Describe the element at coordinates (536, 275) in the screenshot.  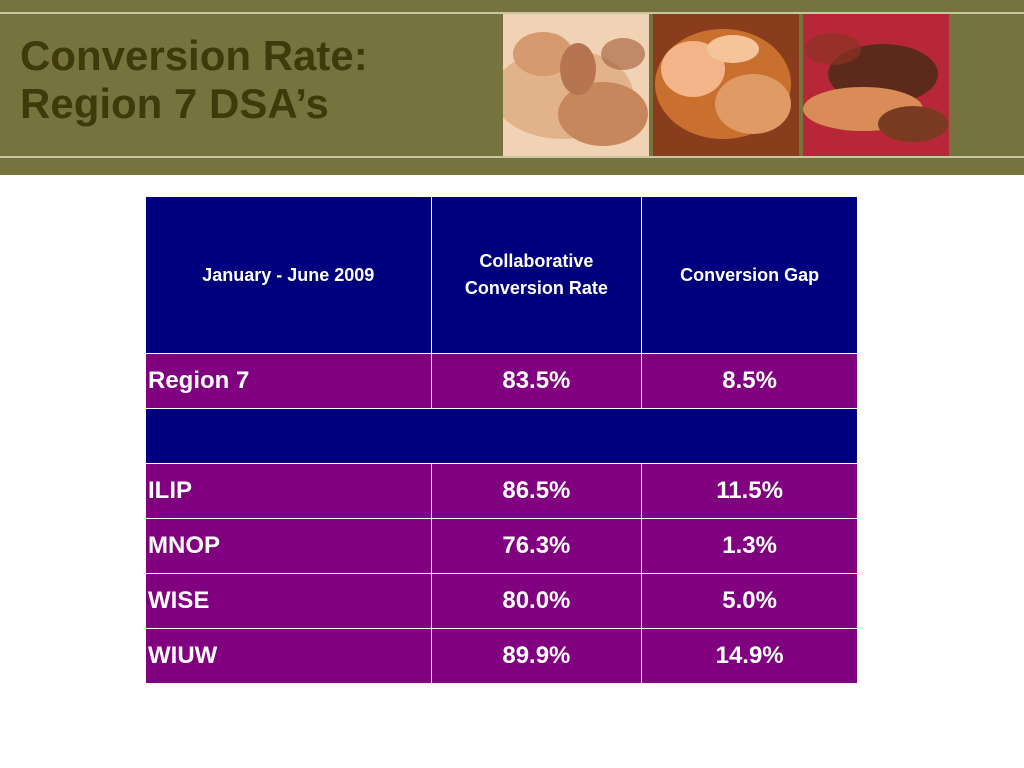
I see `header-collaborative-conversion-rate: Collaborative Conversion Rate` at that location.